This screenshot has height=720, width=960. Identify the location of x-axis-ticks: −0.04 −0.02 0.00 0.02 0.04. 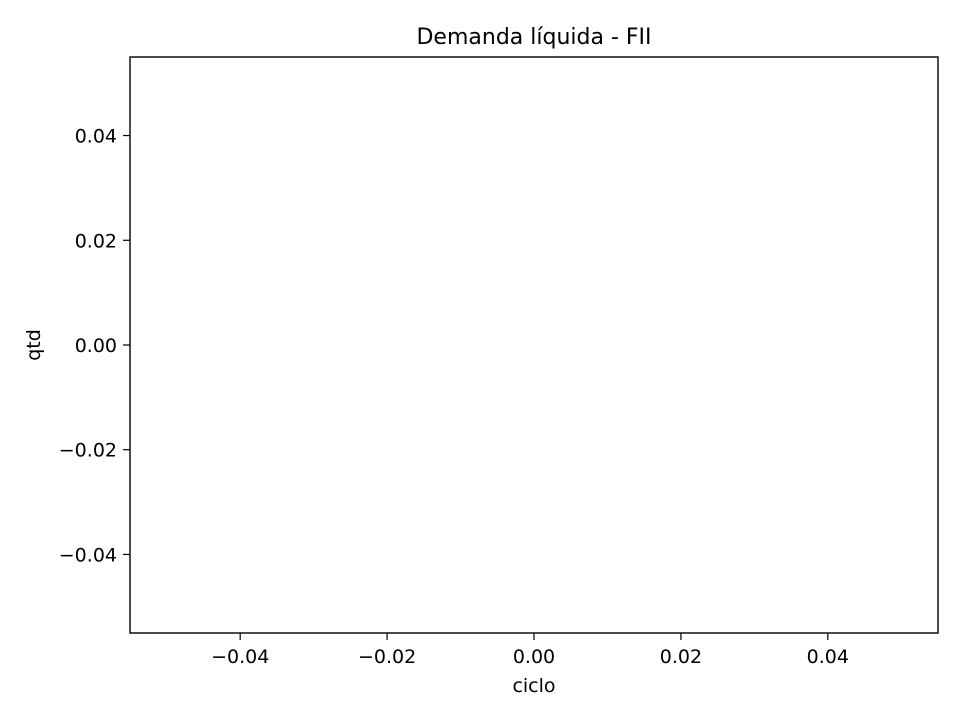
(530, 650).